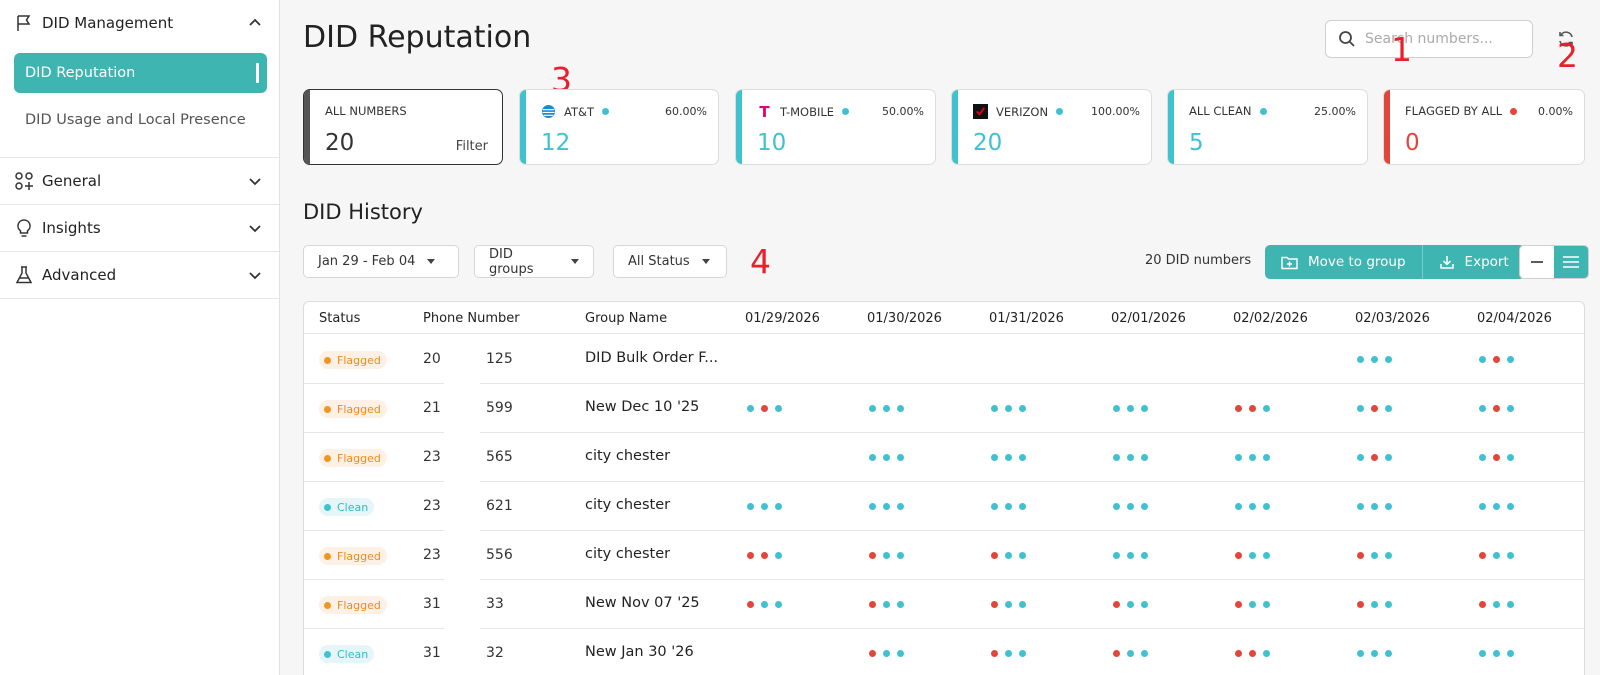 The width and height of the screenshot is (1600, 675). I want to click on column-header: Group Name, so click(626, 318).